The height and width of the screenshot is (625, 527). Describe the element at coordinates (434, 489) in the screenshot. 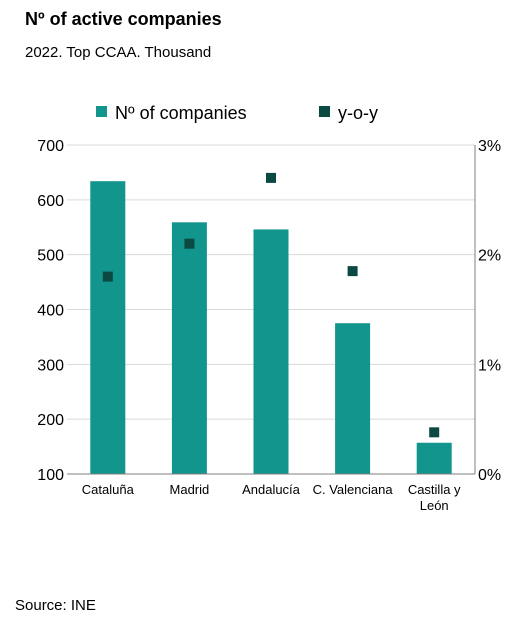

I see `x-tick-label: Castilla y` at that location.